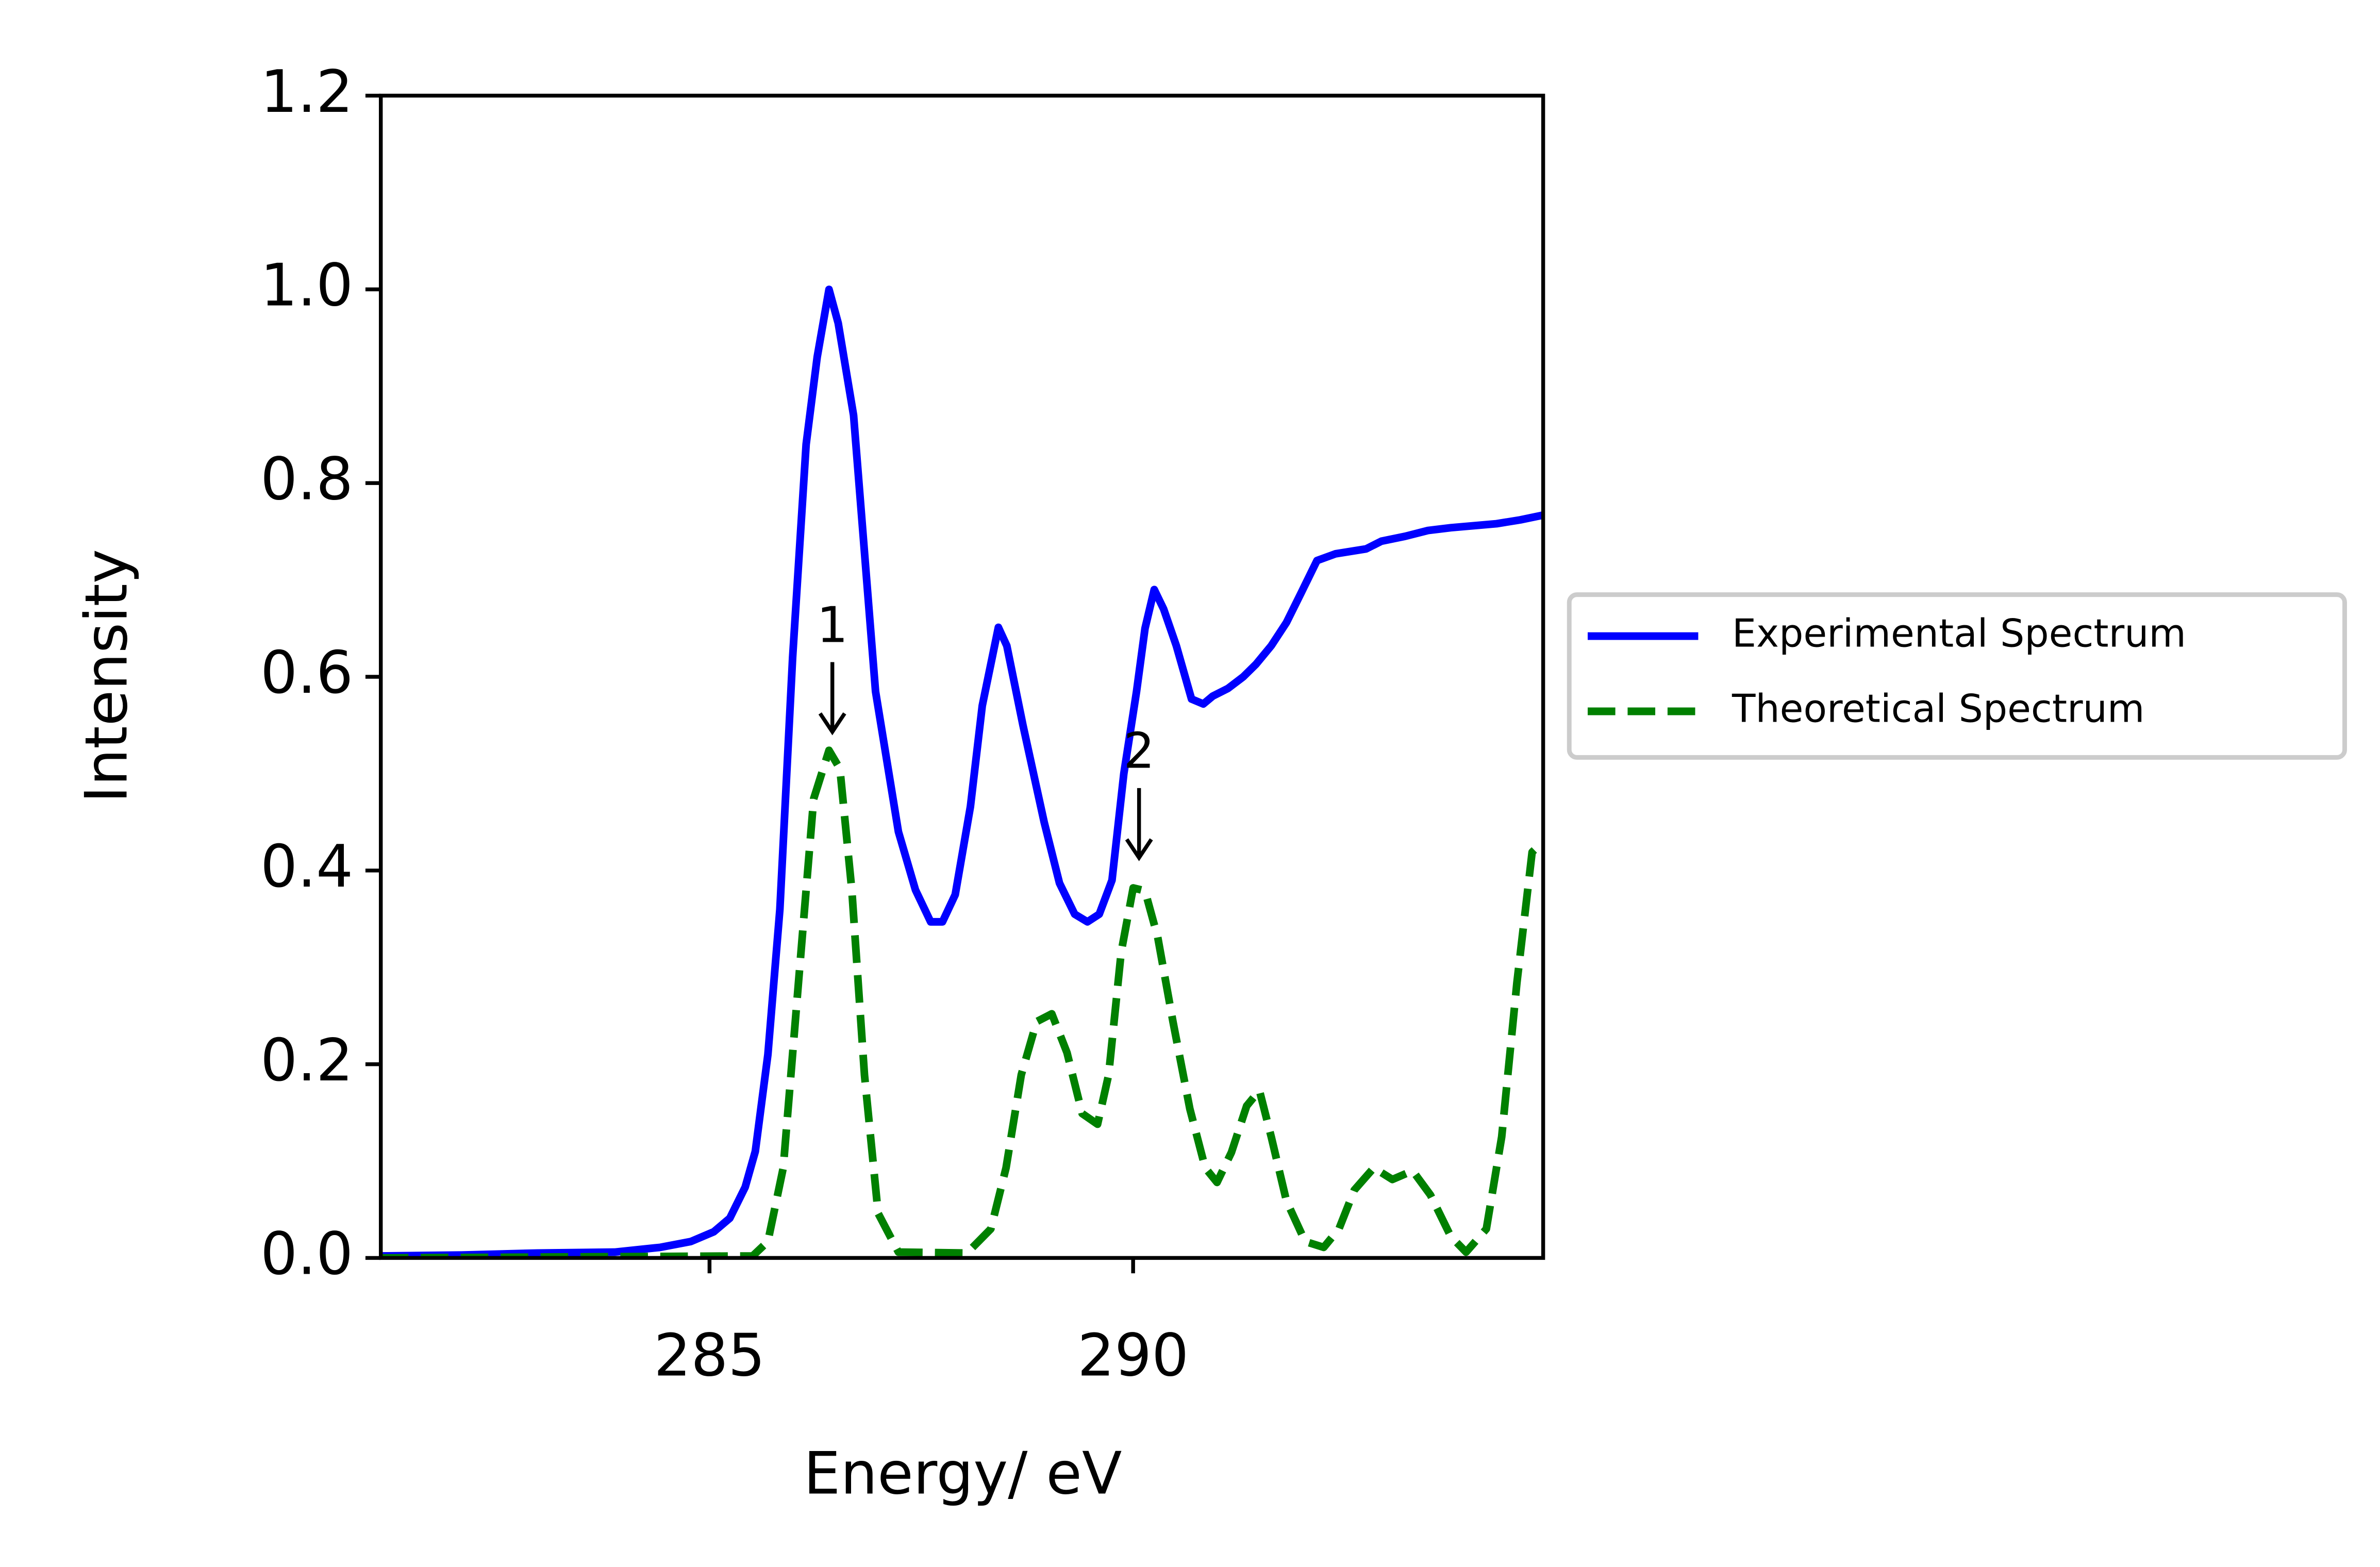  I want to click on y-tick-label: 1.0, so click(306, 286).